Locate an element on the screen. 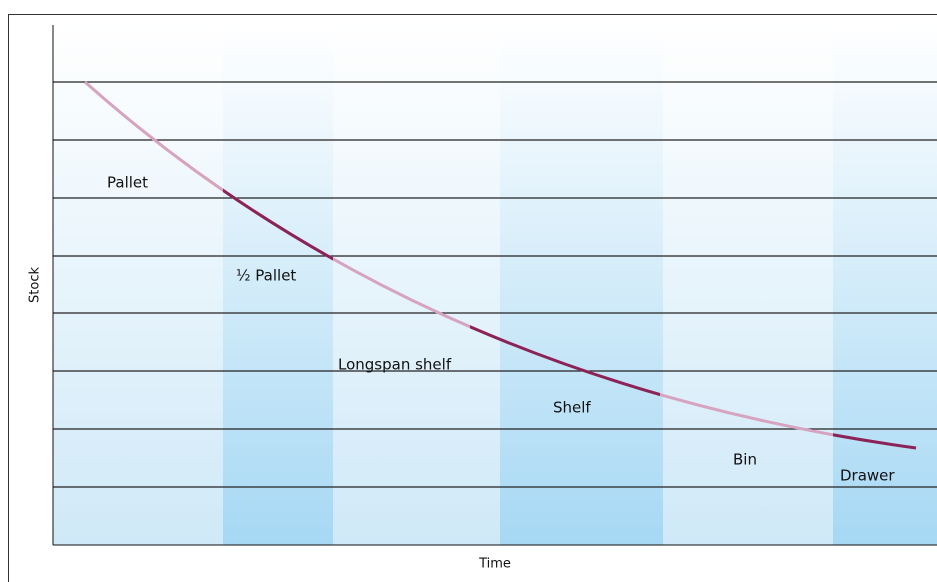  y-axis-label: Stock is located at coordinates (35, 285).